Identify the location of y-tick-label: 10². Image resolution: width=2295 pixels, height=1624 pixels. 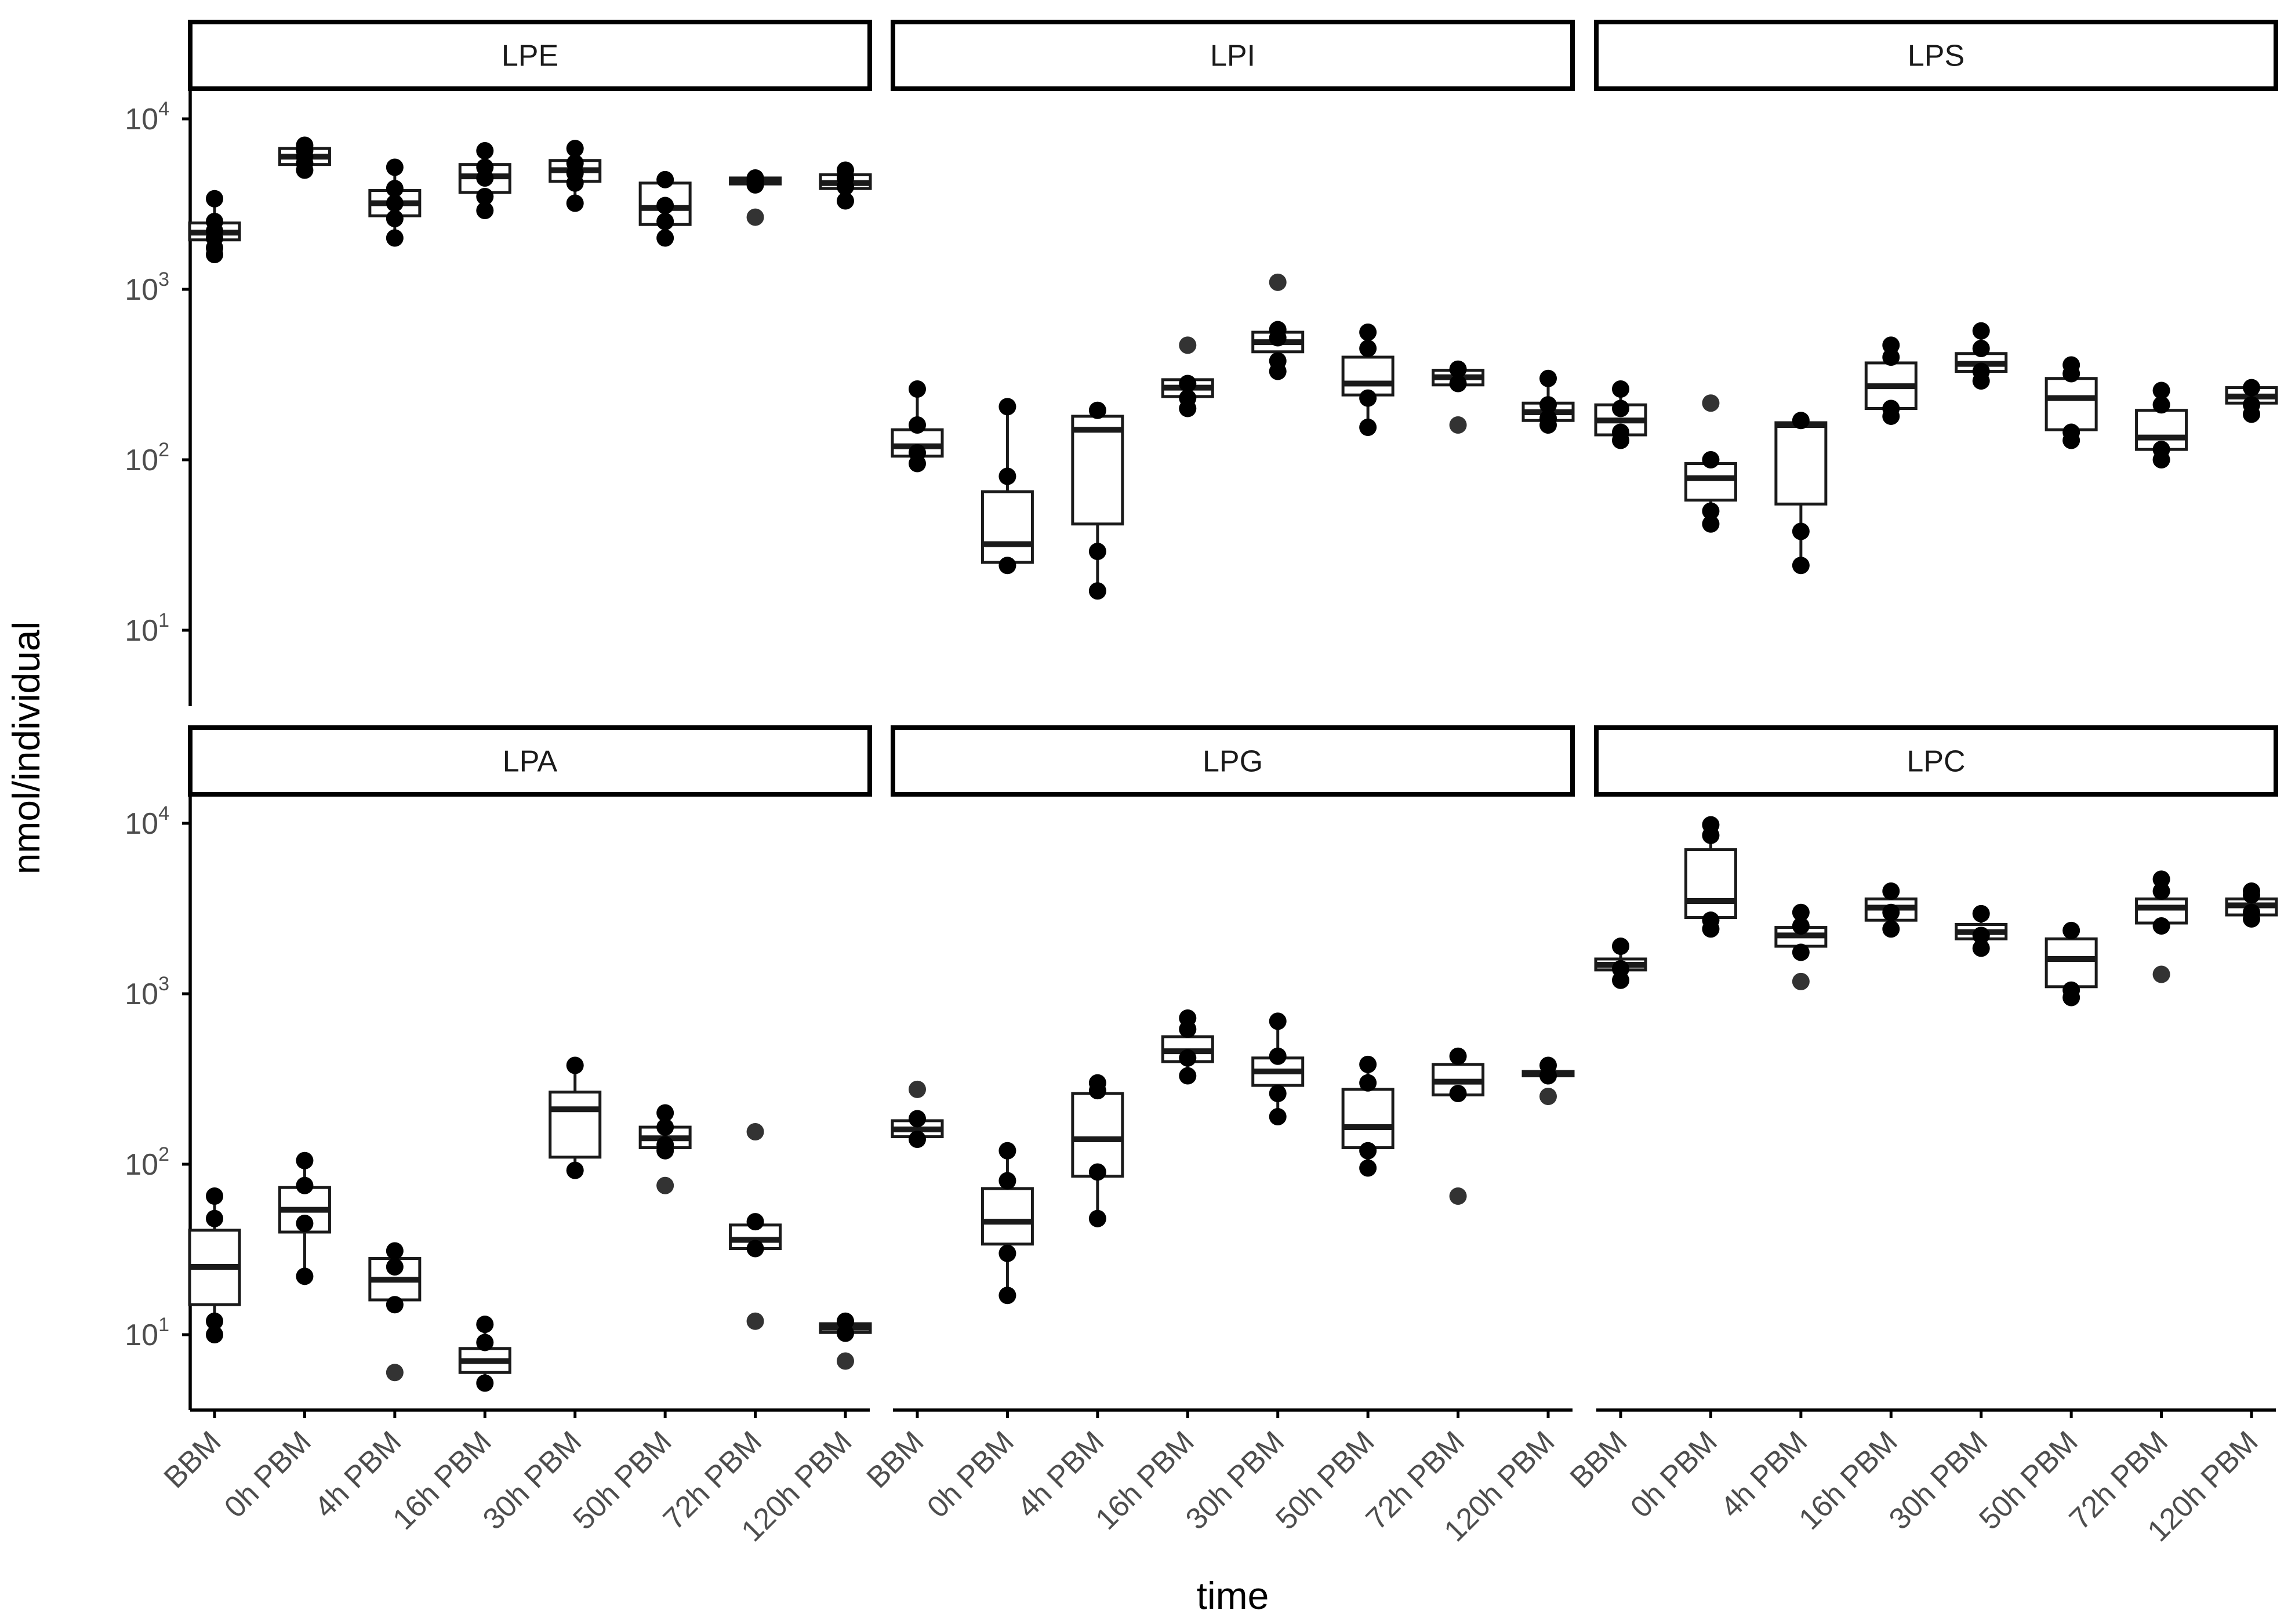
(147, 1162).